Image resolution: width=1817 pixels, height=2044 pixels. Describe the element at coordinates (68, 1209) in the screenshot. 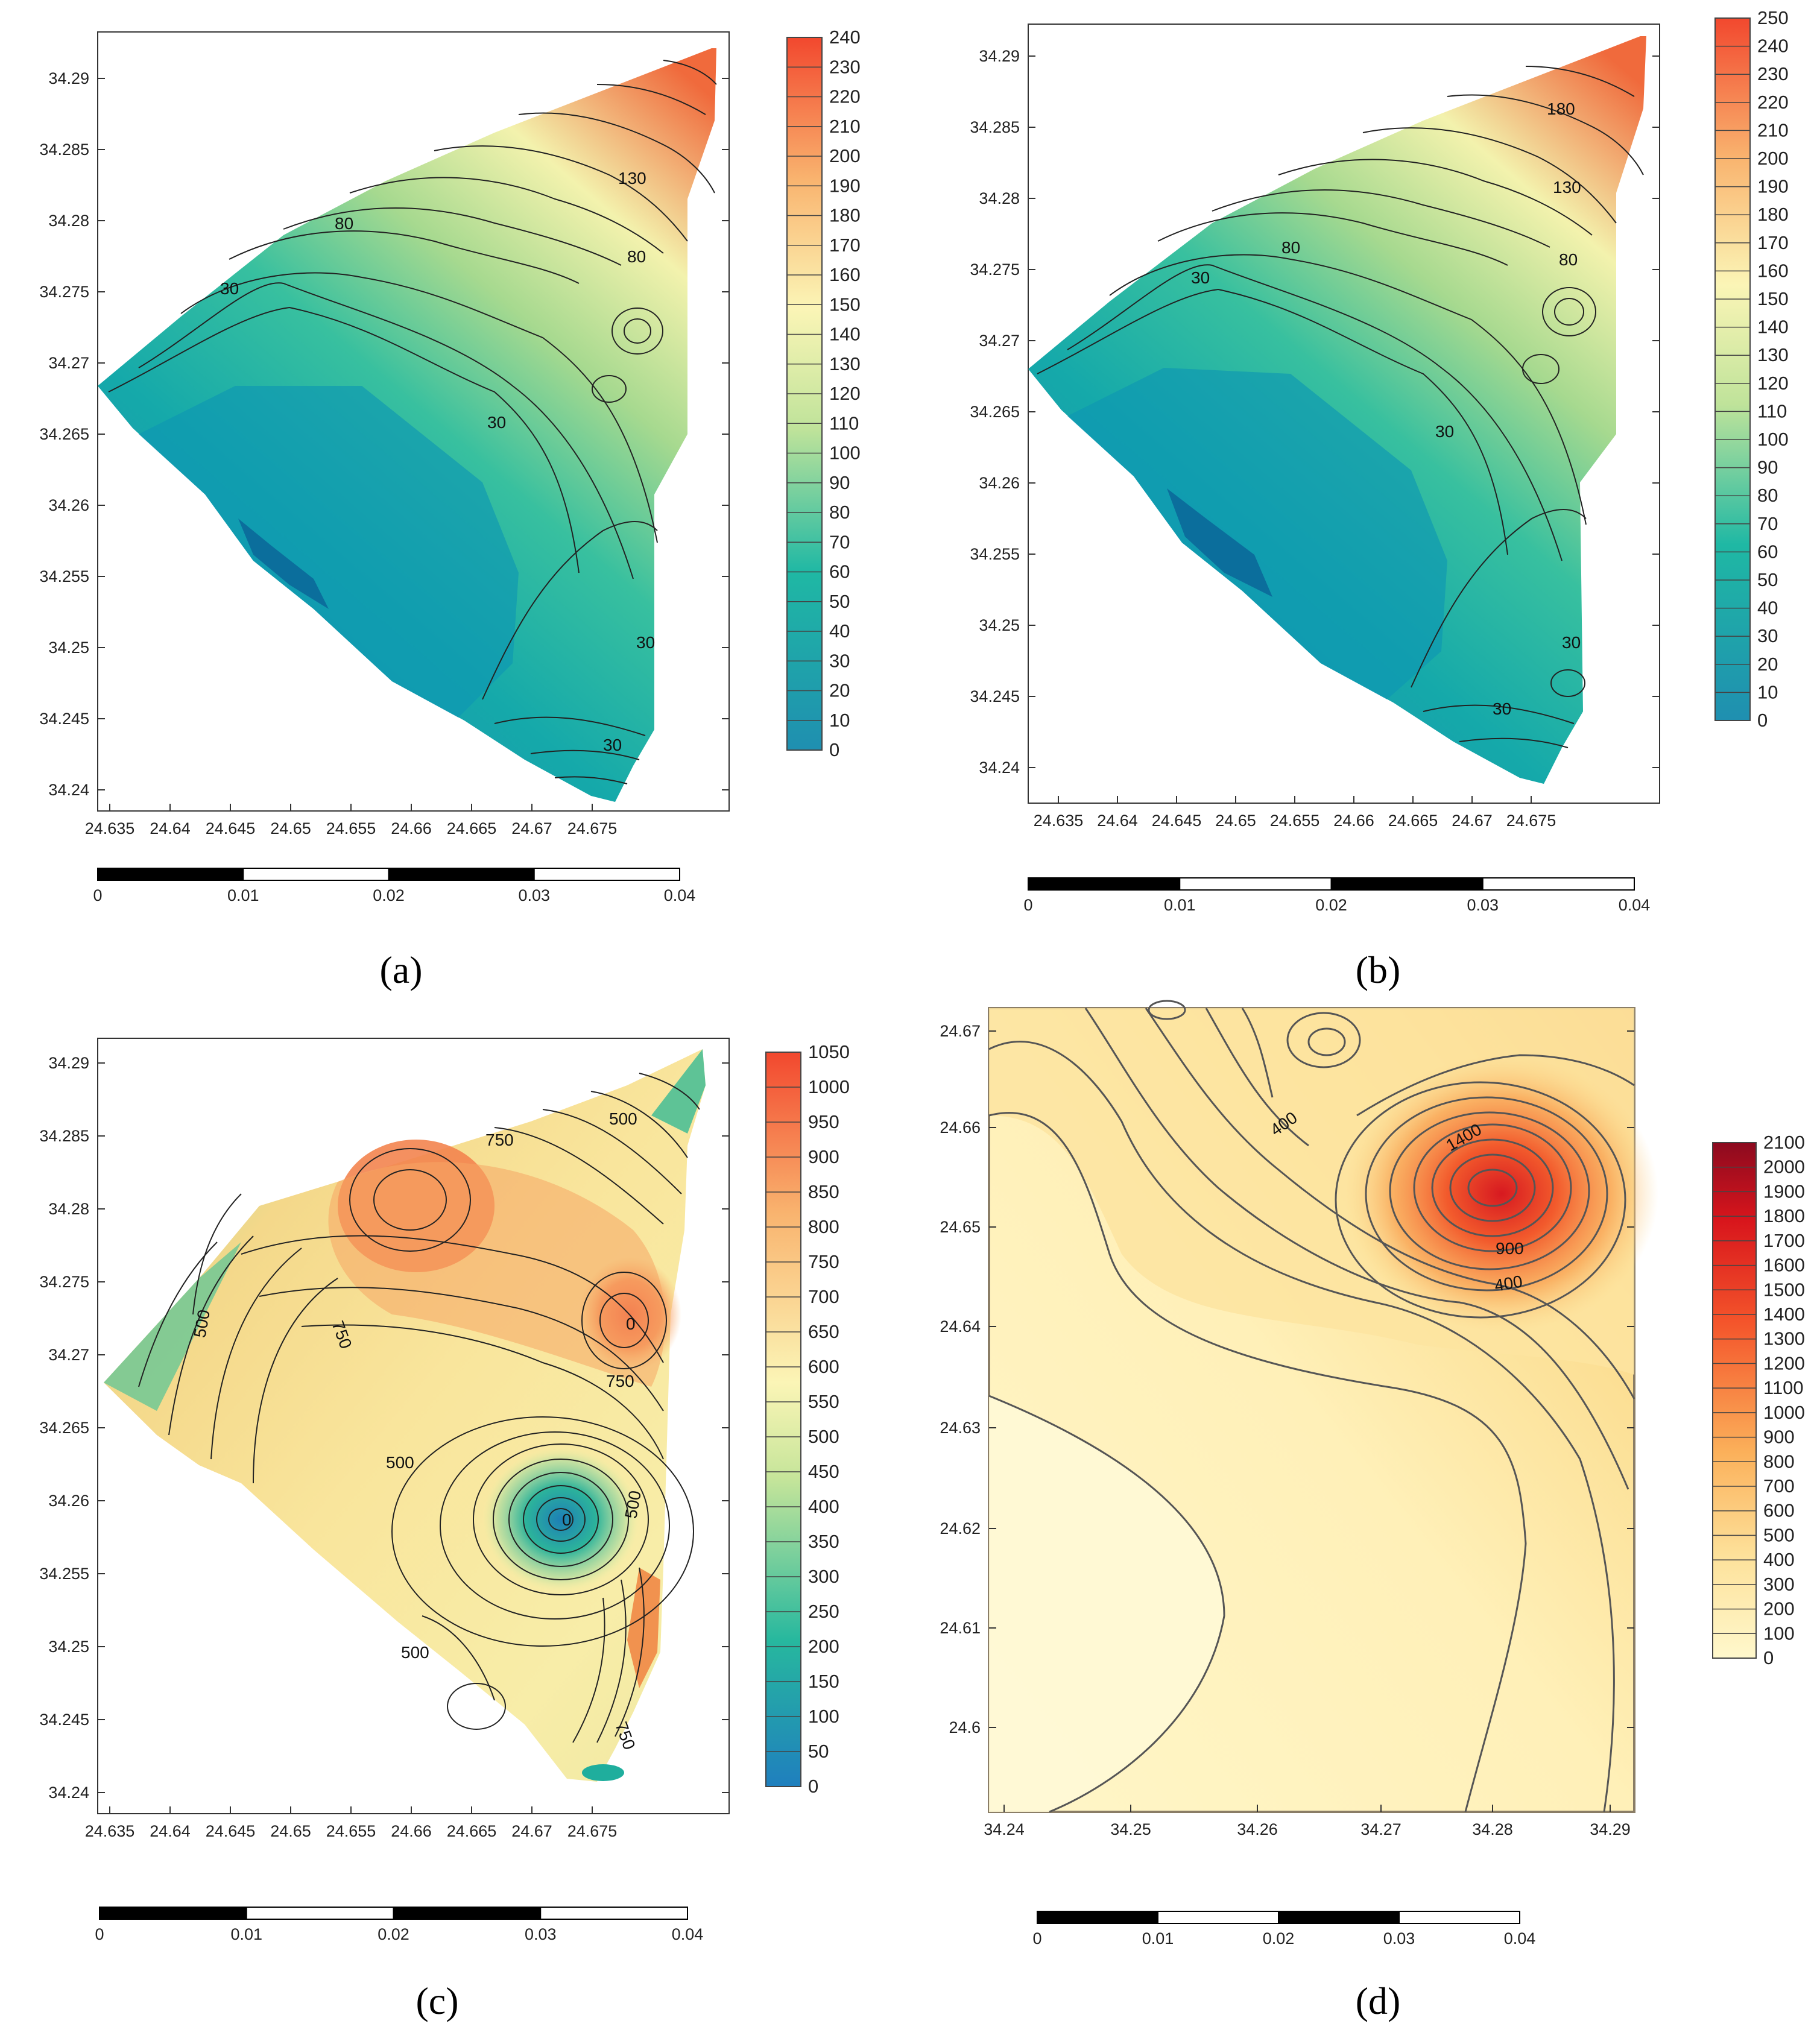

I see `y-tick-label: 34.28` at that location.